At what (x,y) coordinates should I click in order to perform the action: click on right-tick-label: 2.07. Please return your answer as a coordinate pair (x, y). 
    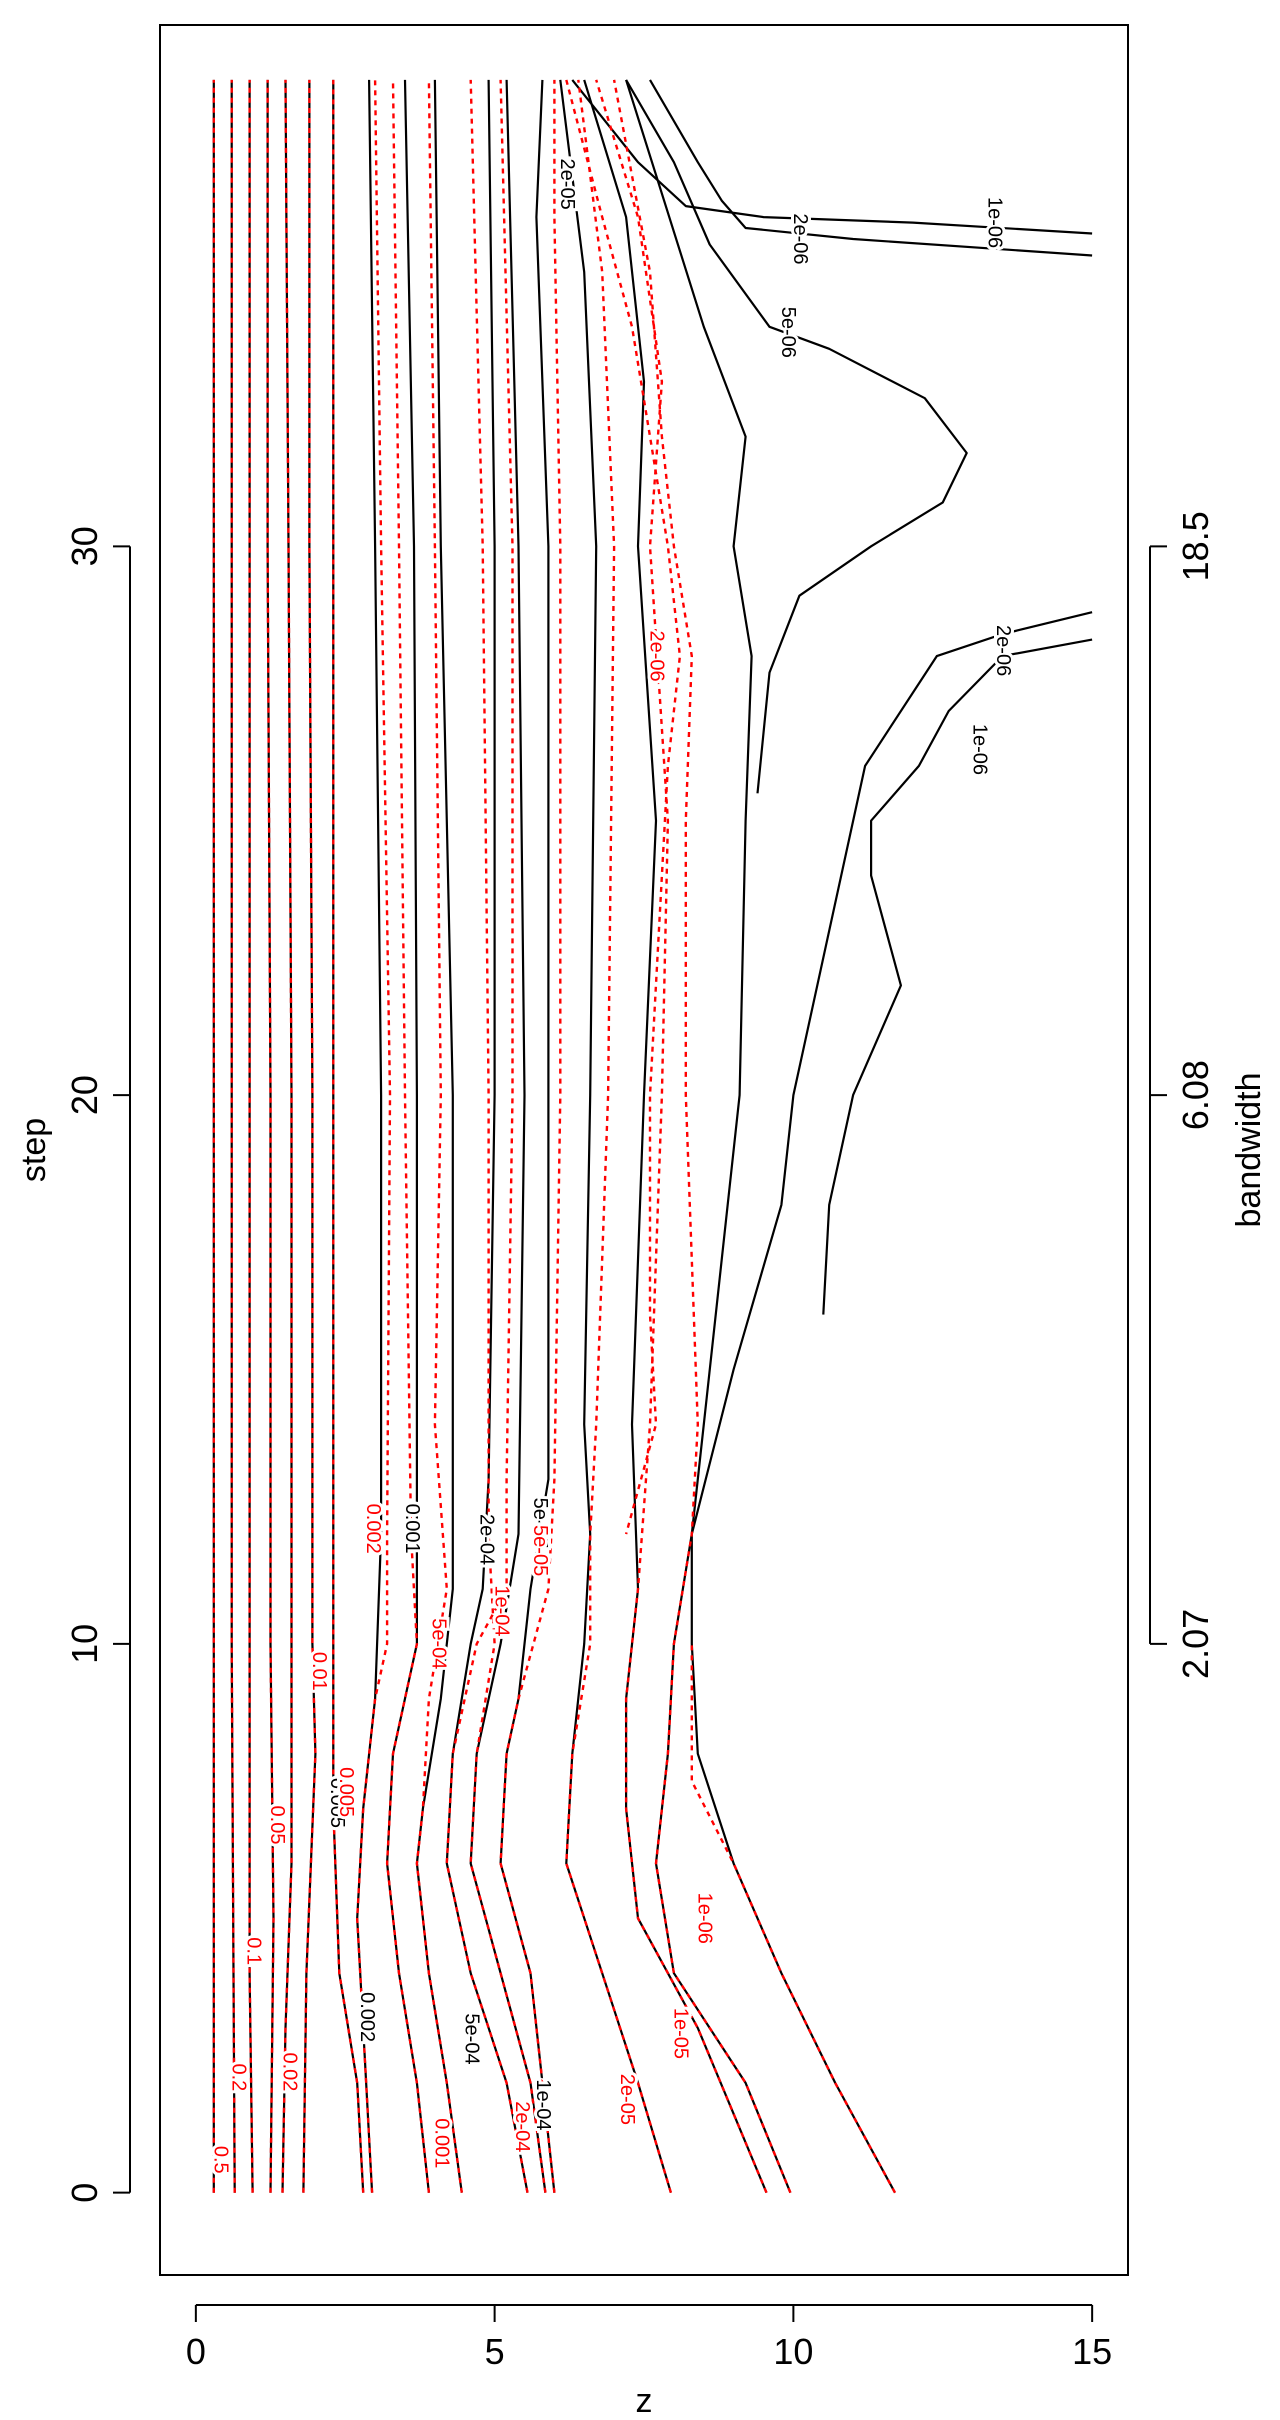
    Looking at the image, I should click on (1195, 1644).